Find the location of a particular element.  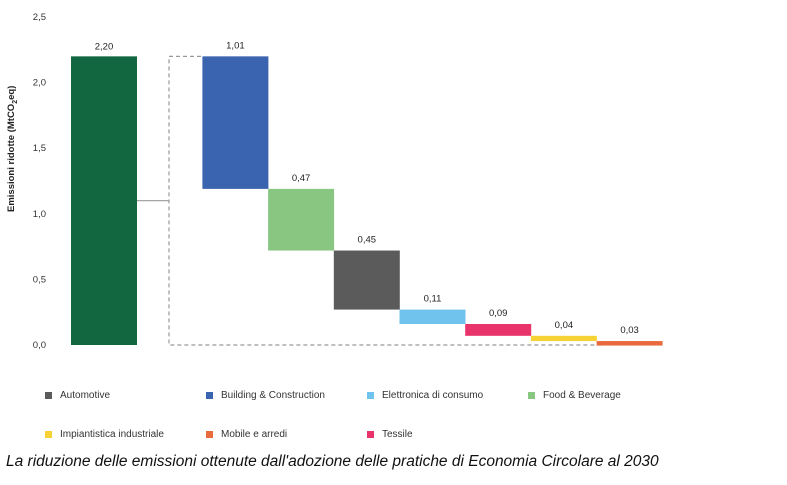

bar-total is located at coordinates (104, 201).